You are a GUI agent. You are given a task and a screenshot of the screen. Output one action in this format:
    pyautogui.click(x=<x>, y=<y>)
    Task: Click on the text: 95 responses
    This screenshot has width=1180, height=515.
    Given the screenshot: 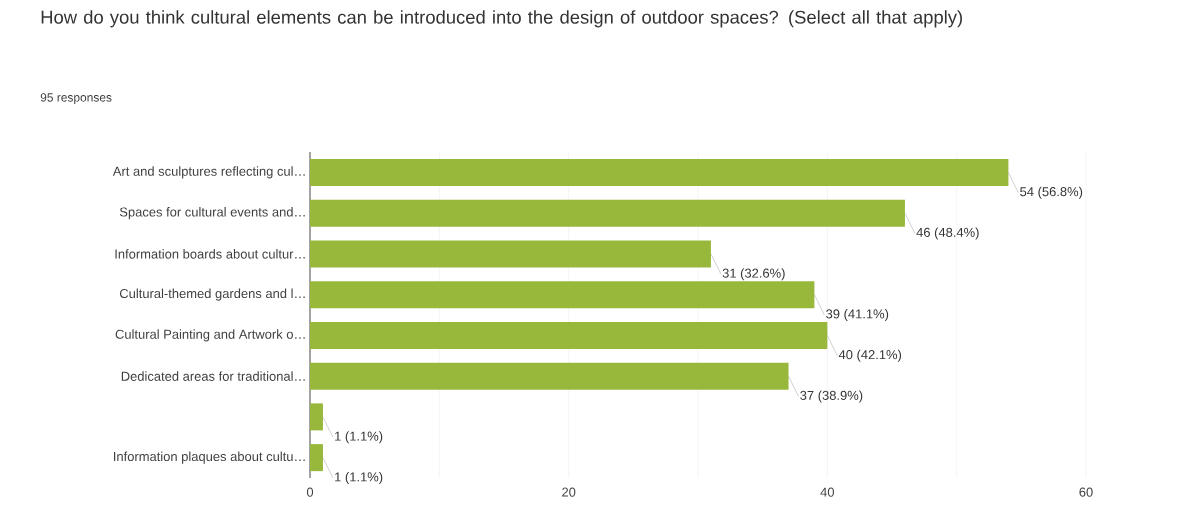 What is the action you would take?
    pyautogui.click(x=76, y=99)
    